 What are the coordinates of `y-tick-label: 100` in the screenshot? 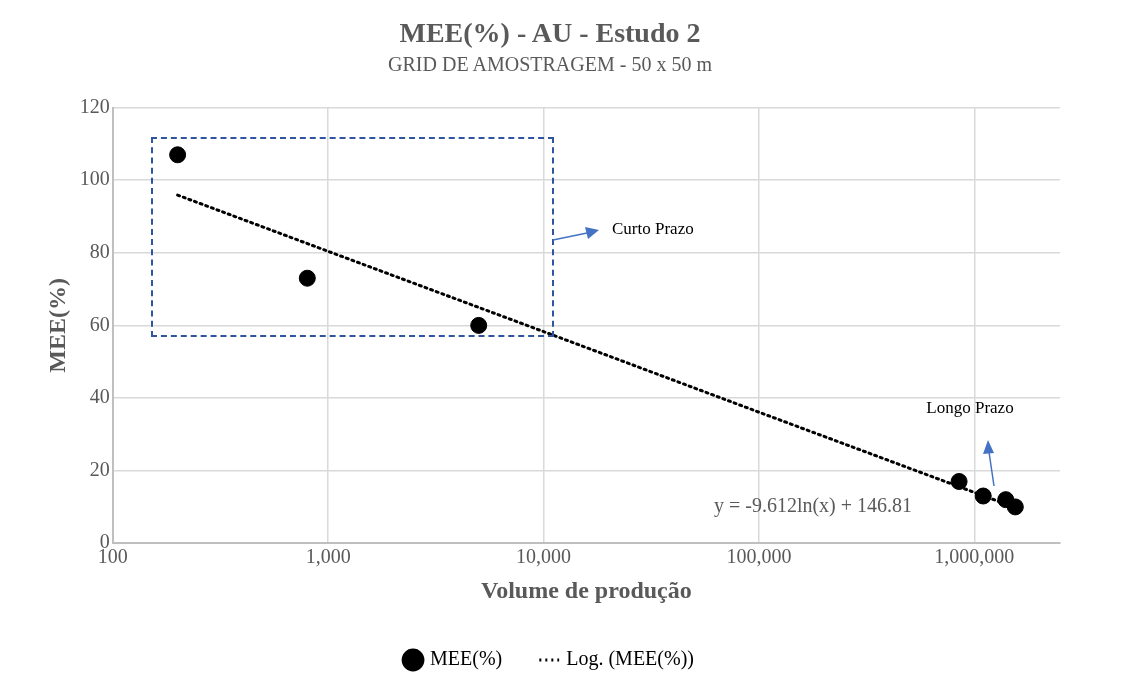 It's located at (94, 178).